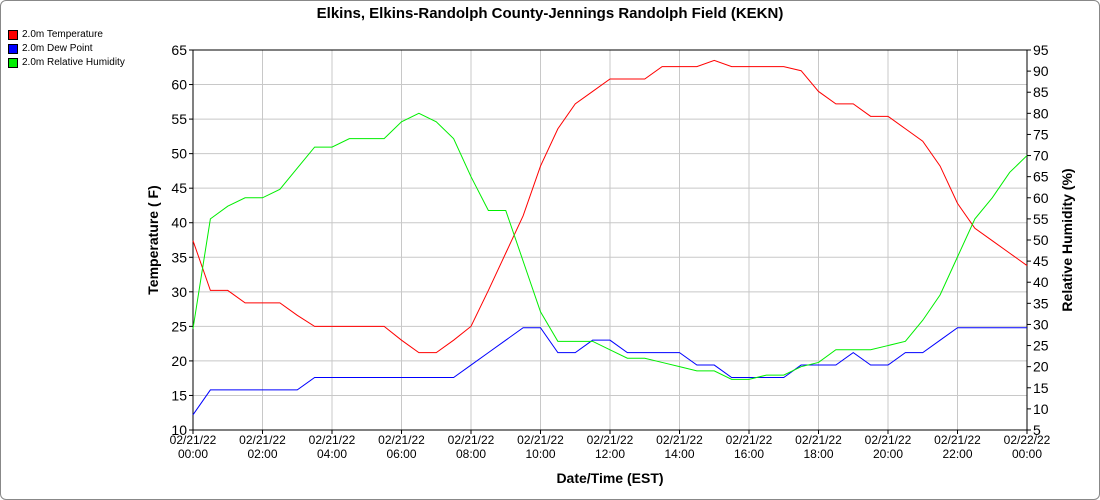 The height and width of the screenshot is (500, 1100). I want to click on y-tick-label: 20, so click(179, 361).